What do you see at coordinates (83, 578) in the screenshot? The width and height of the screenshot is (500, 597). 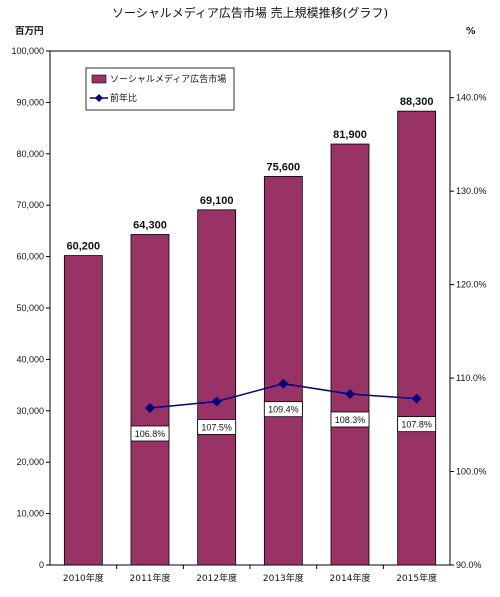 I see `x-tick-label: 2010年度` at bounding box center [83, 578].